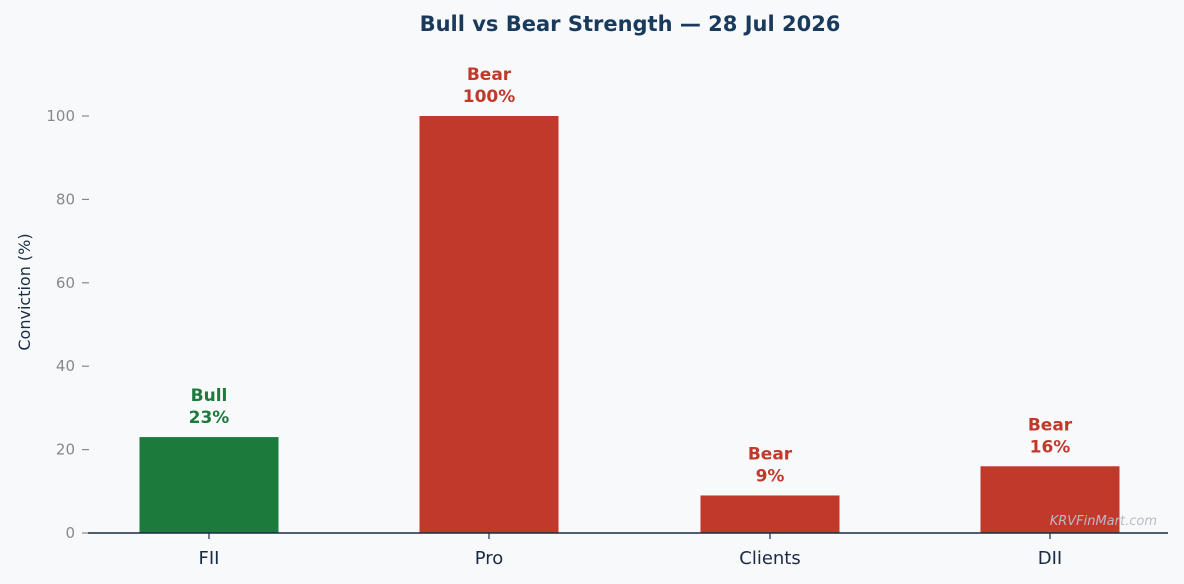  I want to click on y-tick-label: 100, so click(60, 116).